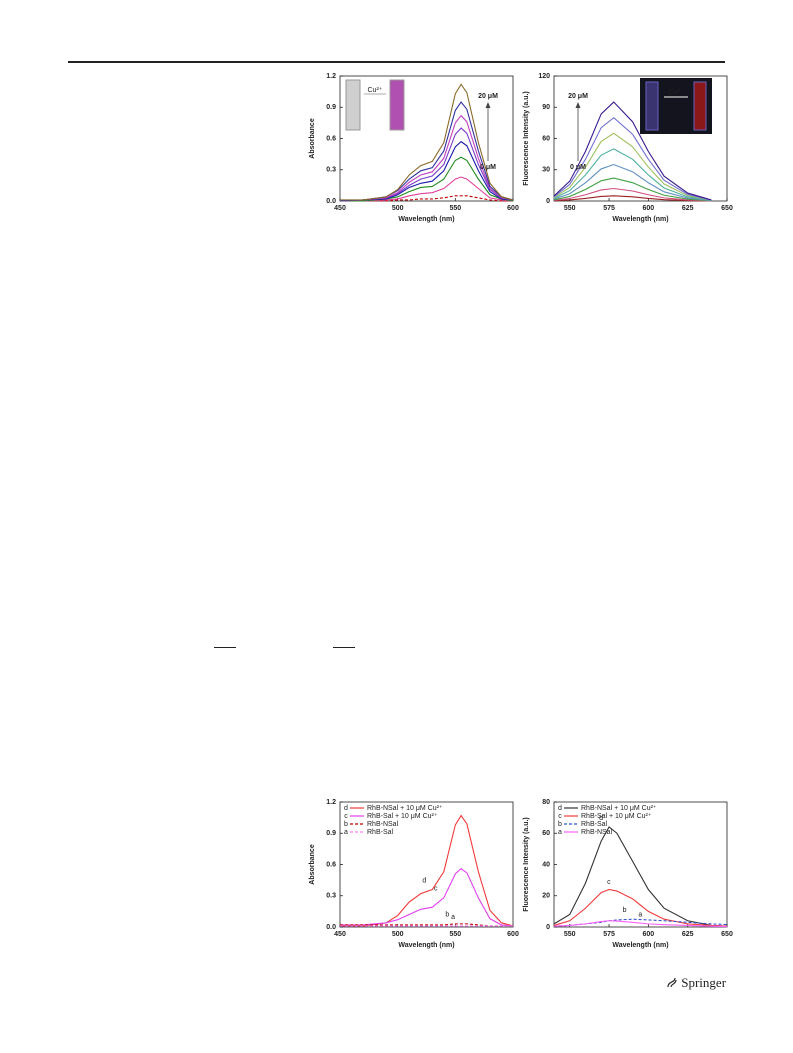 The height and width of the screenshot is (1053, 793). What do you see at coordinates (312, 864) in the screenshot?
I see `y-axis-label: Absorbance` at bounding box center [312, 864].